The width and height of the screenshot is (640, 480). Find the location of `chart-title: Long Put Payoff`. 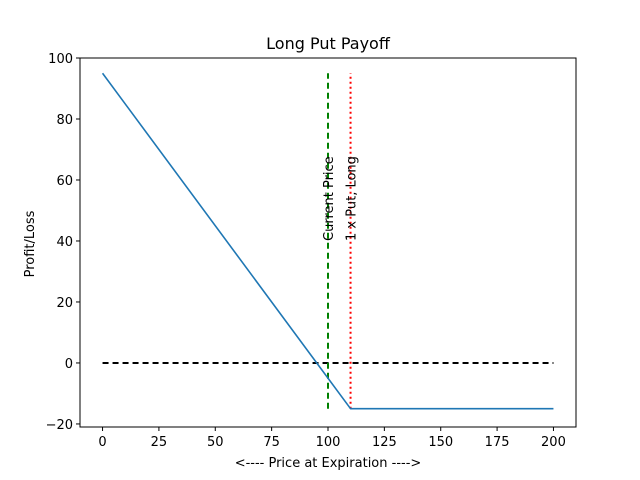

chart-title: Long Put Payoff is located at coordinates (328, 43).